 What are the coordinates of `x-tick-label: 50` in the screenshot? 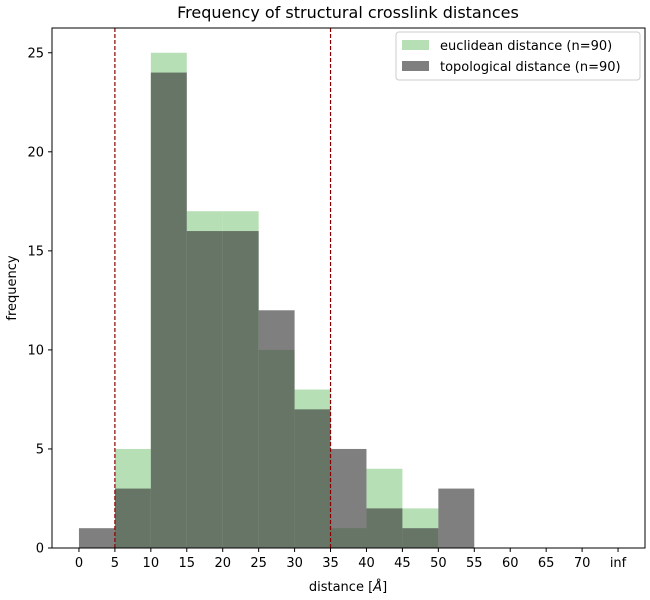 It's located at (438, 563).